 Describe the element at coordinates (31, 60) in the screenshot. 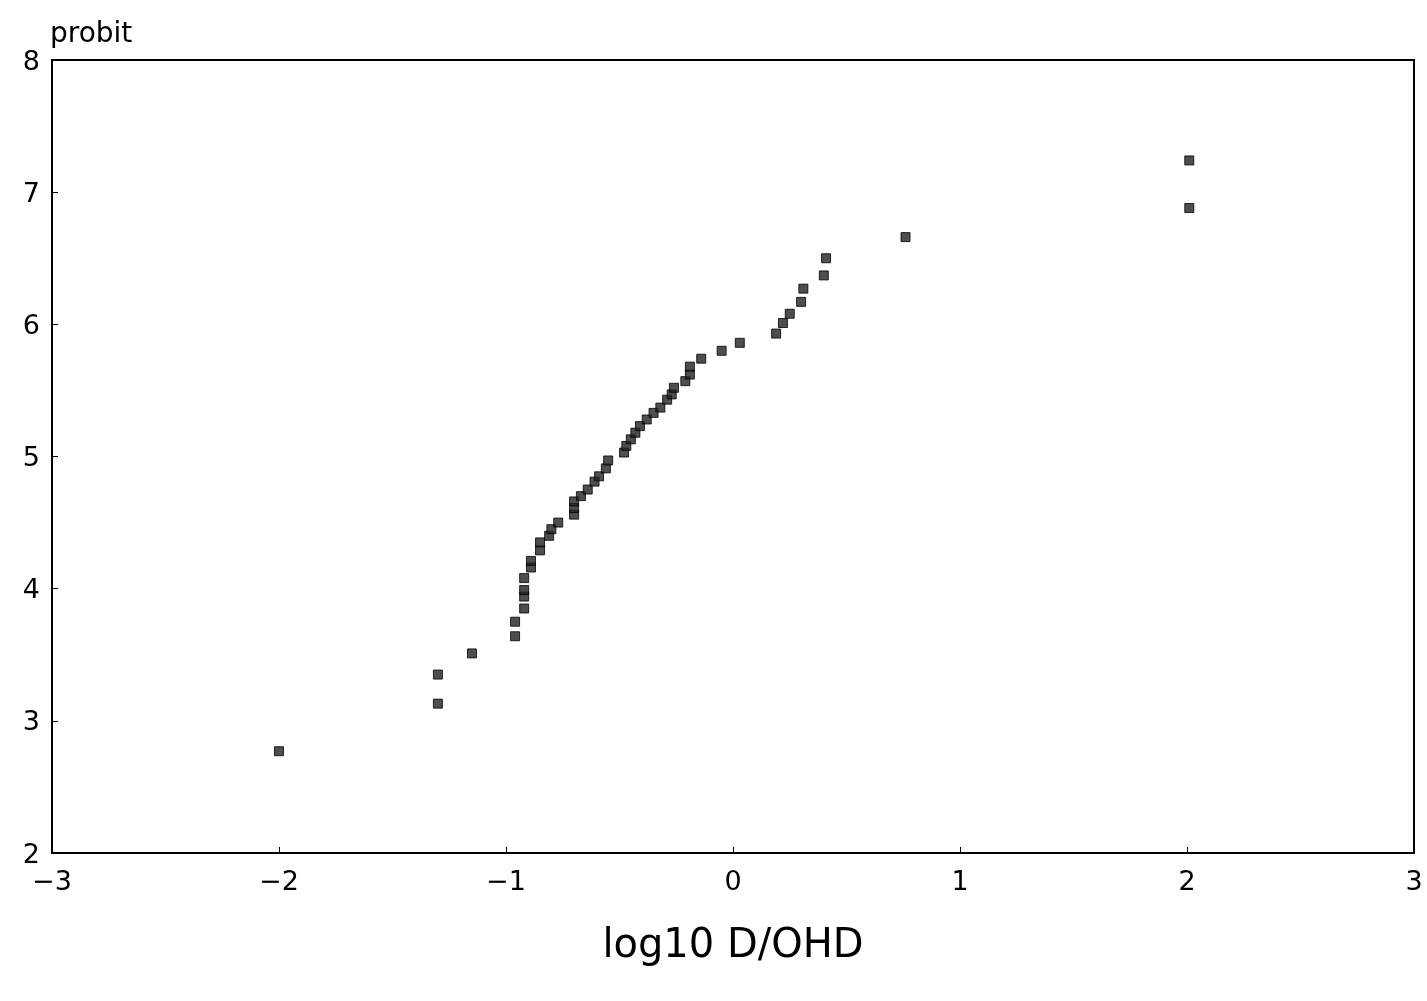

I see `y-tick-label: 8` at that location.